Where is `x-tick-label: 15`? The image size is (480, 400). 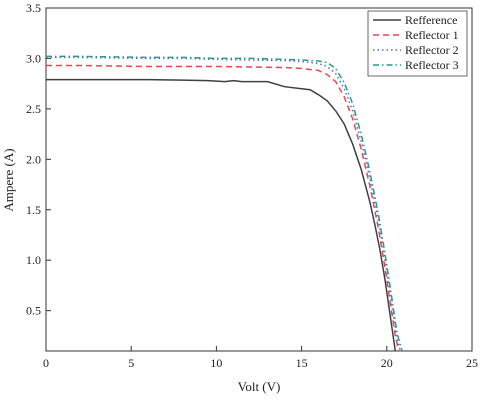
x-tick-label: 15 is located at coordinates (302, 363).